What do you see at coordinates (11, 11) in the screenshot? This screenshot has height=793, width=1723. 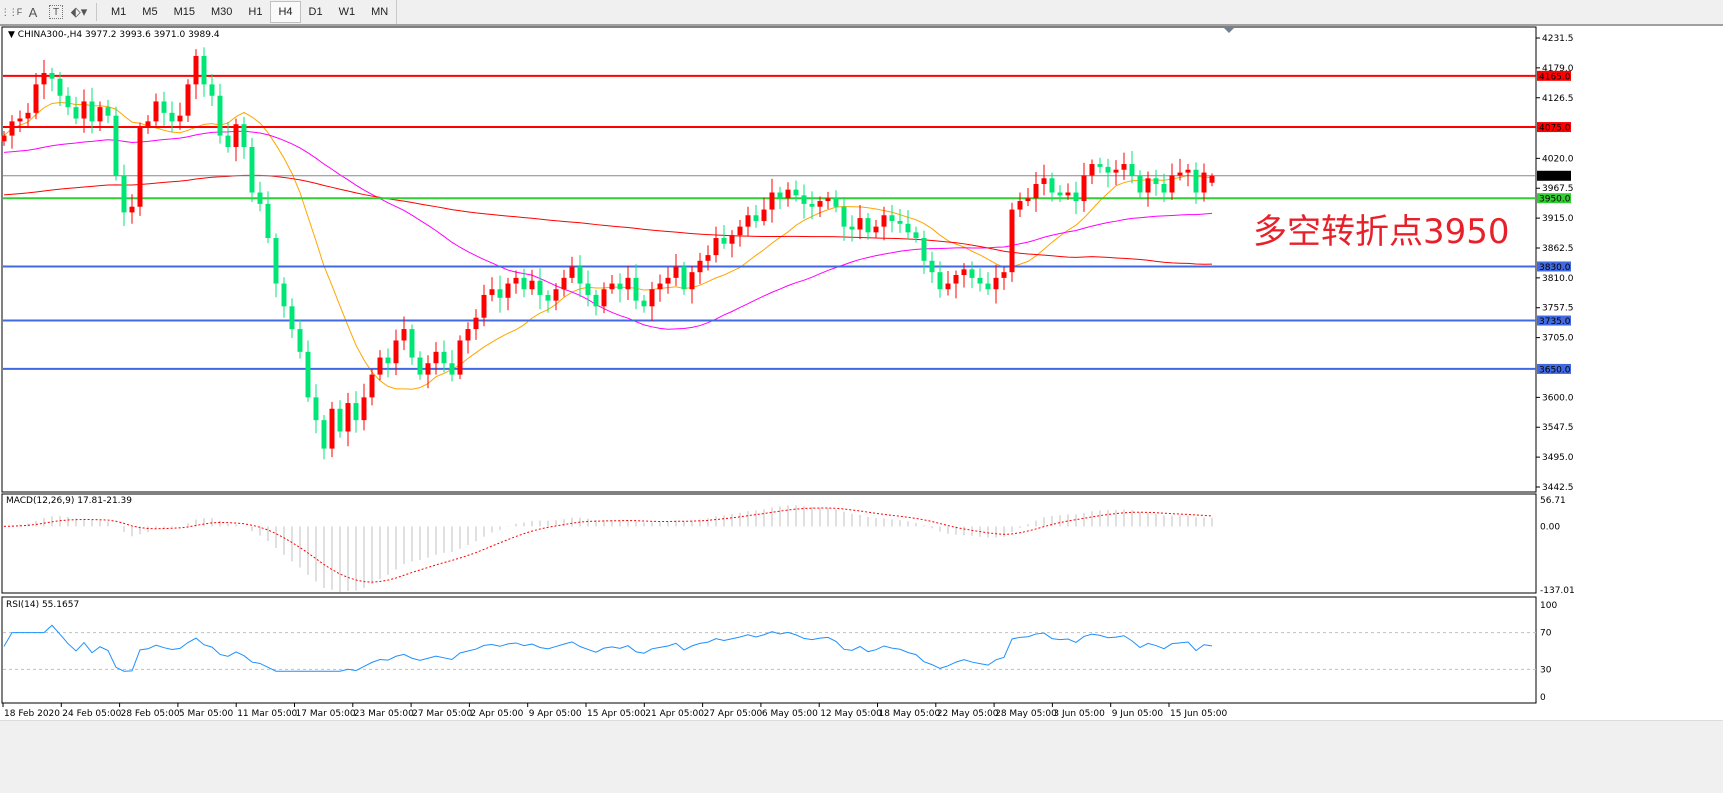 I see `period-separator-icon: ⋮⋮F` at bounding box center [11, 11].